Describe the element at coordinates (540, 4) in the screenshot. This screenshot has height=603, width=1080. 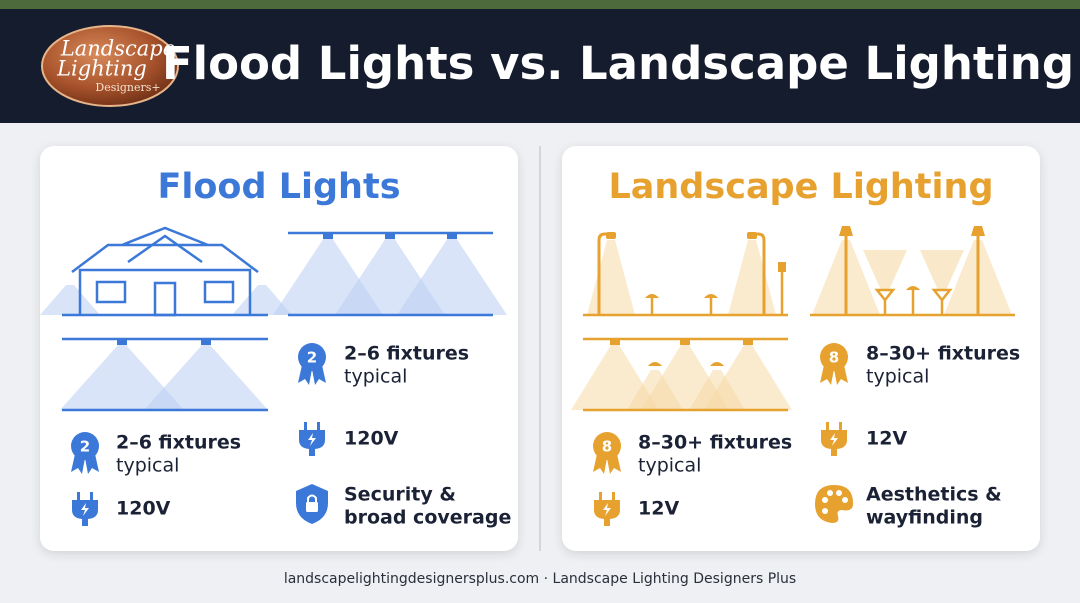
I see `top-strip` at that location.